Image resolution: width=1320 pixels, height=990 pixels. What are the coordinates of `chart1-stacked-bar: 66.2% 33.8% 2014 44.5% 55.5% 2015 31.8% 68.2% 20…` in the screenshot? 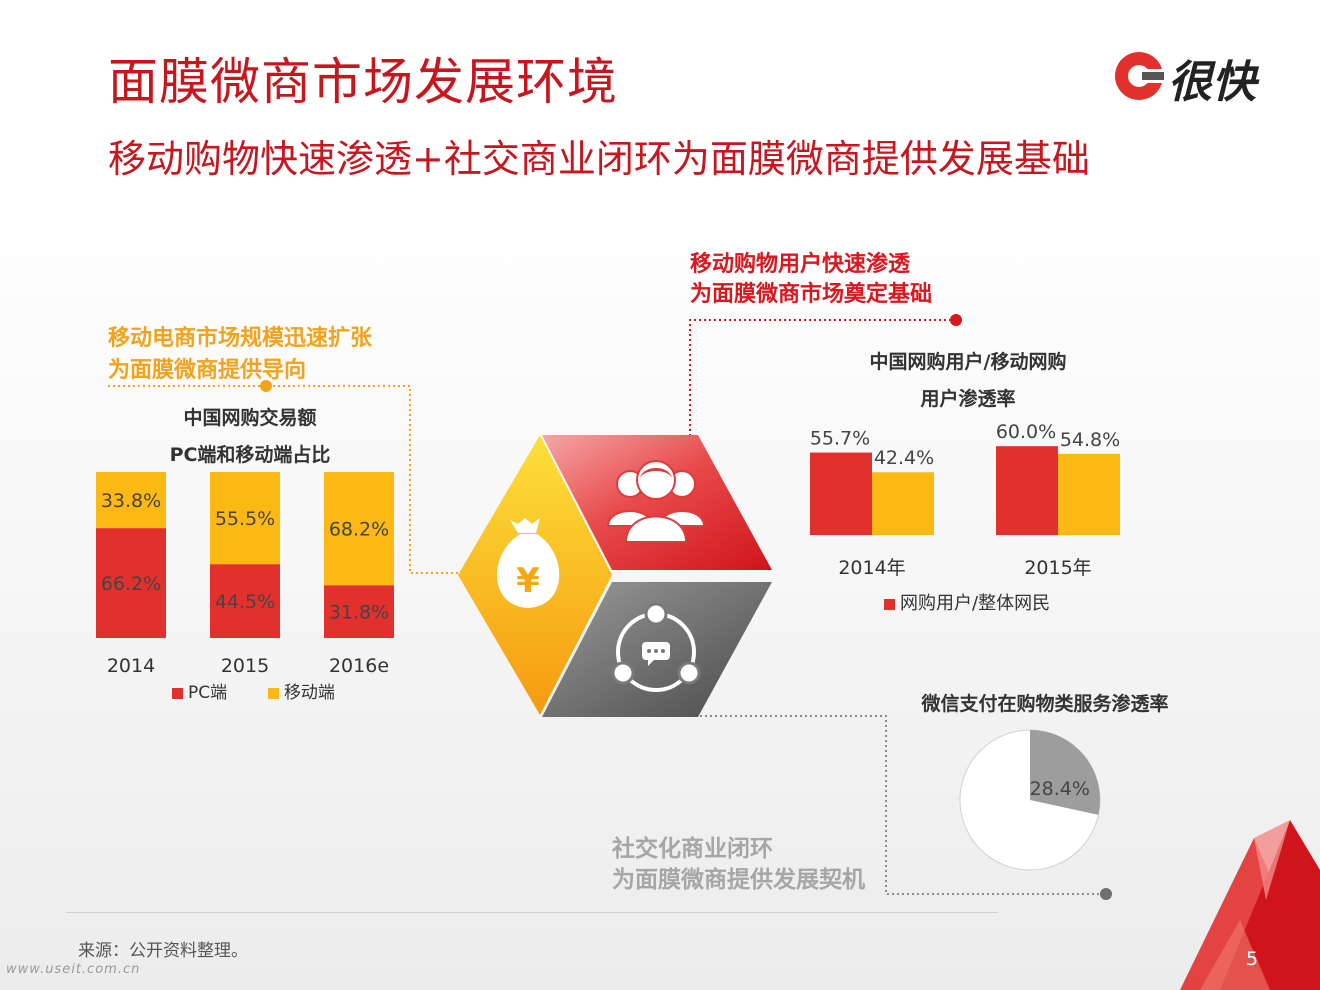 It's located at (245, 574).